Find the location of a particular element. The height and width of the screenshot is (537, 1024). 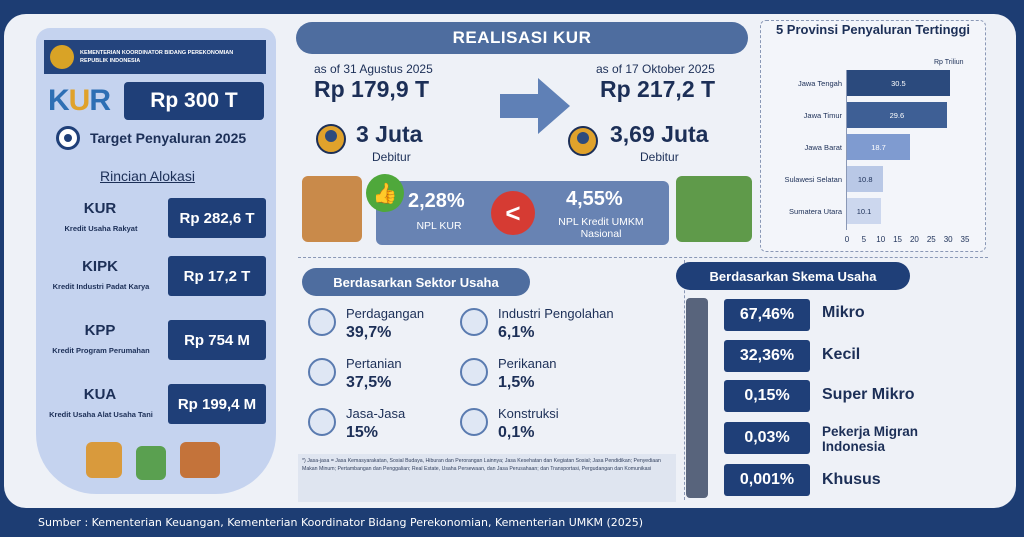

sektor-value: 0,1% is located at coordinates (516, 432).